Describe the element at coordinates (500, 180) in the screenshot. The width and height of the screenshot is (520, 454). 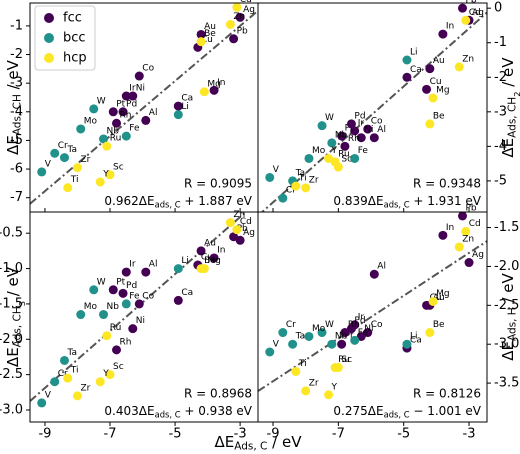
I see `y-tick-label: -5` at that location.